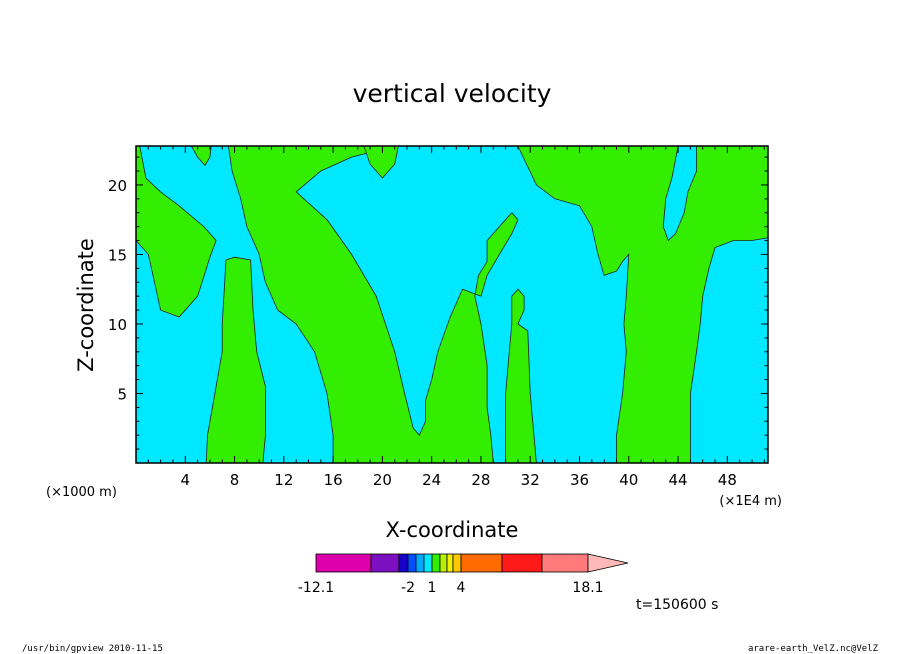  I want to click on time-label: t=150600 s, so click(677, 605).